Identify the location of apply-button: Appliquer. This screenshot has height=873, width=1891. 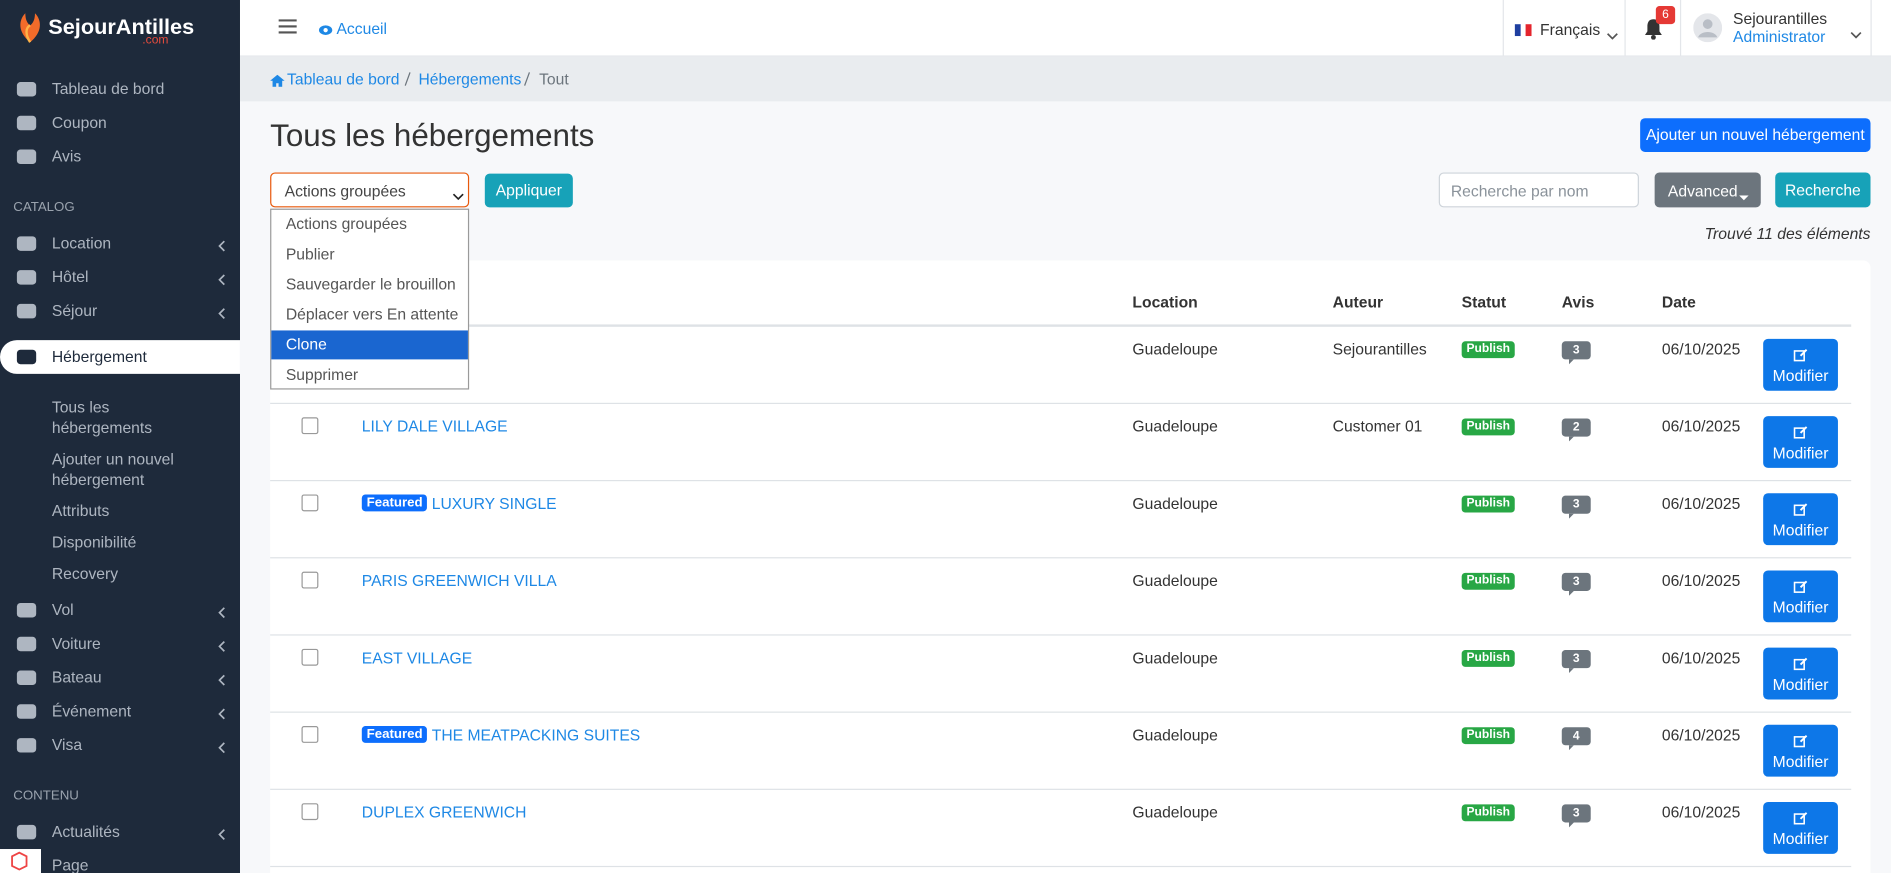
(528, 190).